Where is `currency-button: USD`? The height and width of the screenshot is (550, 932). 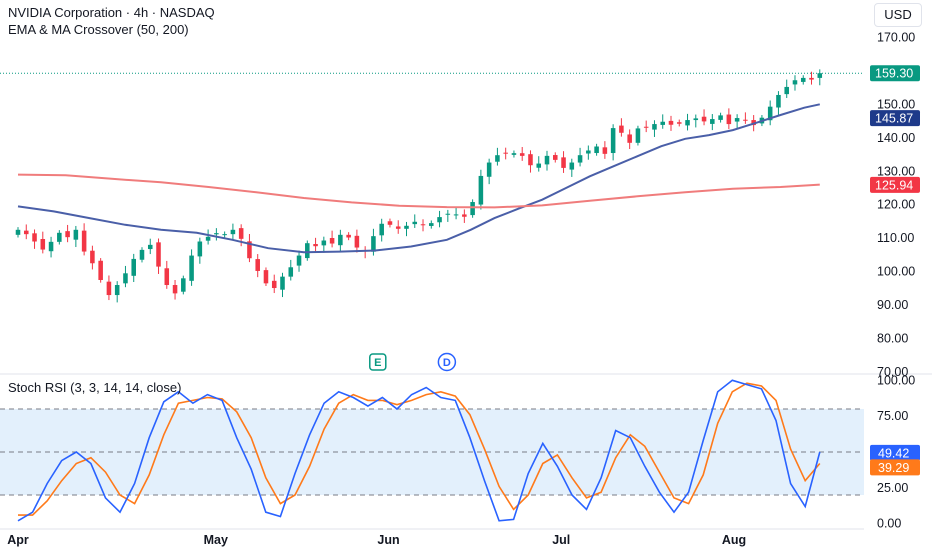 currency-button: USD is located at coordinates (898, 15).